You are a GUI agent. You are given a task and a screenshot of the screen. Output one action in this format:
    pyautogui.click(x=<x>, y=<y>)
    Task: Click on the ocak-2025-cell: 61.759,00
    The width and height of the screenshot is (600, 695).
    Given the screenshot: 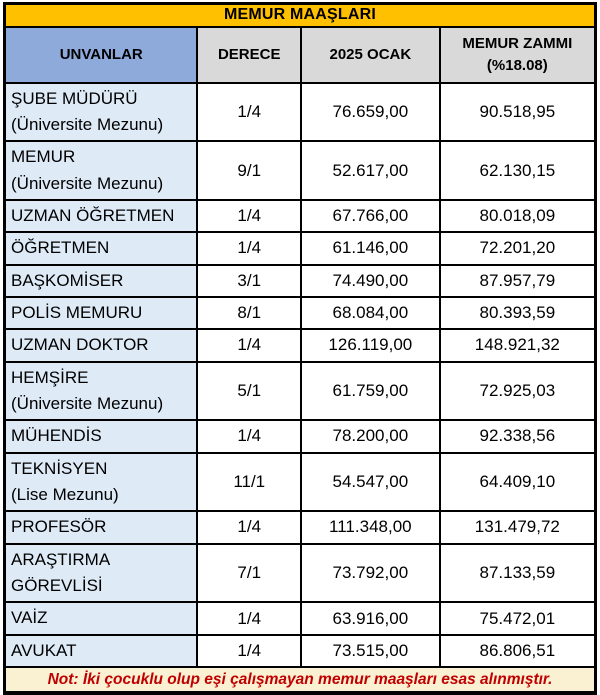 What is the action you would take?
    pyautogui.click(x=370, y=391)
    